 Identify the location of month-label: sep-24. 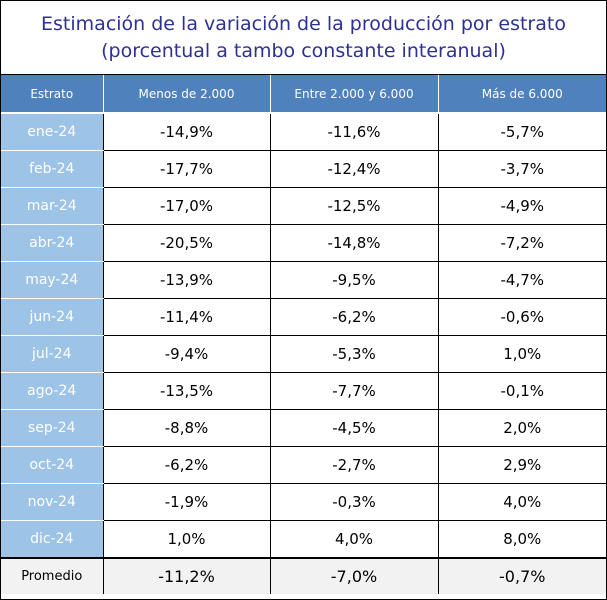
(52, 428).